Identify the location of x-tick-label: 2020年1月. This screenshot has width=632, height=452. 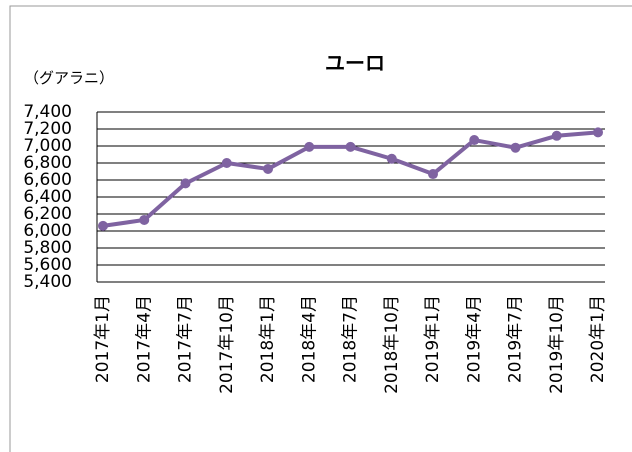
(598, 339).